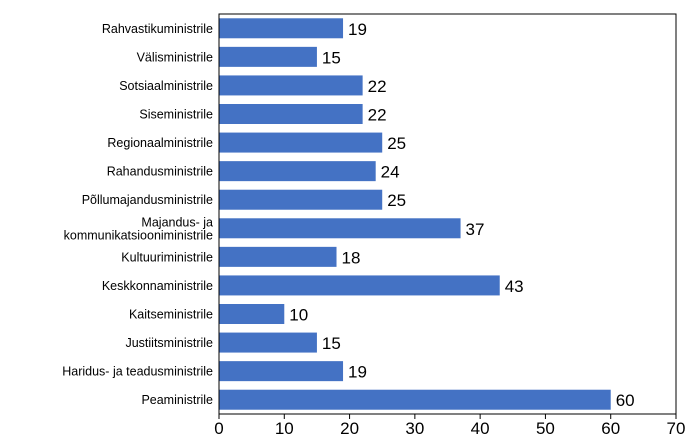 The height and width of the screenshot is (436, 689). I want to click on category-label: Põllumajandusministrile, so click(147, 200).